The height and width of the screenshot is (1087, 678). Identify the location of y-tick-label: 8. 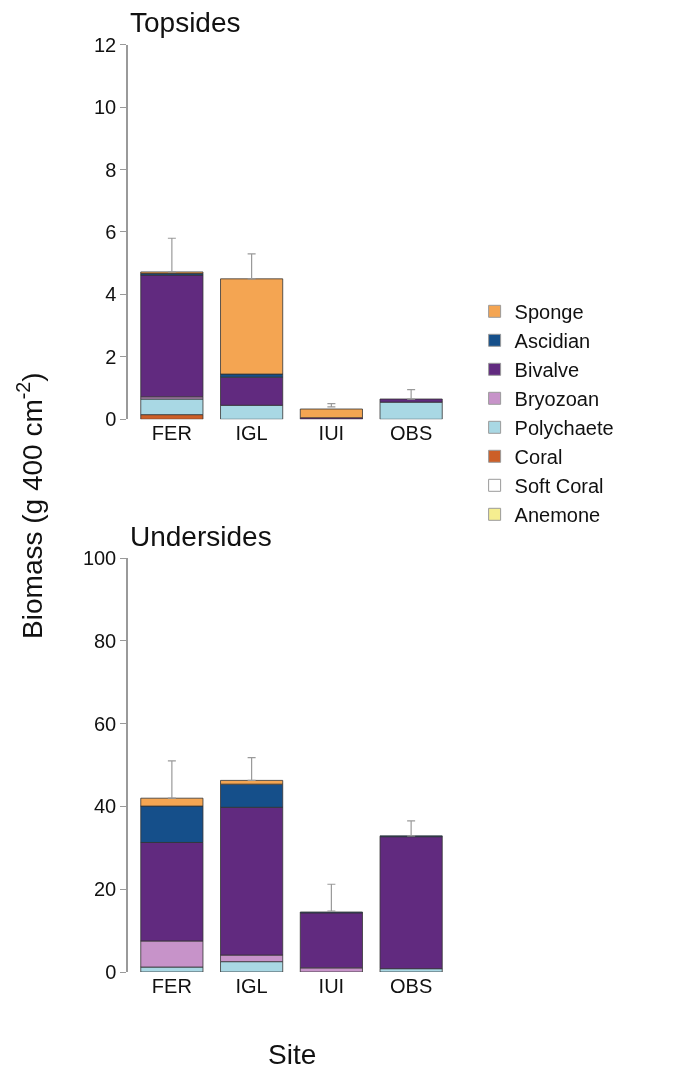
(111, 169).